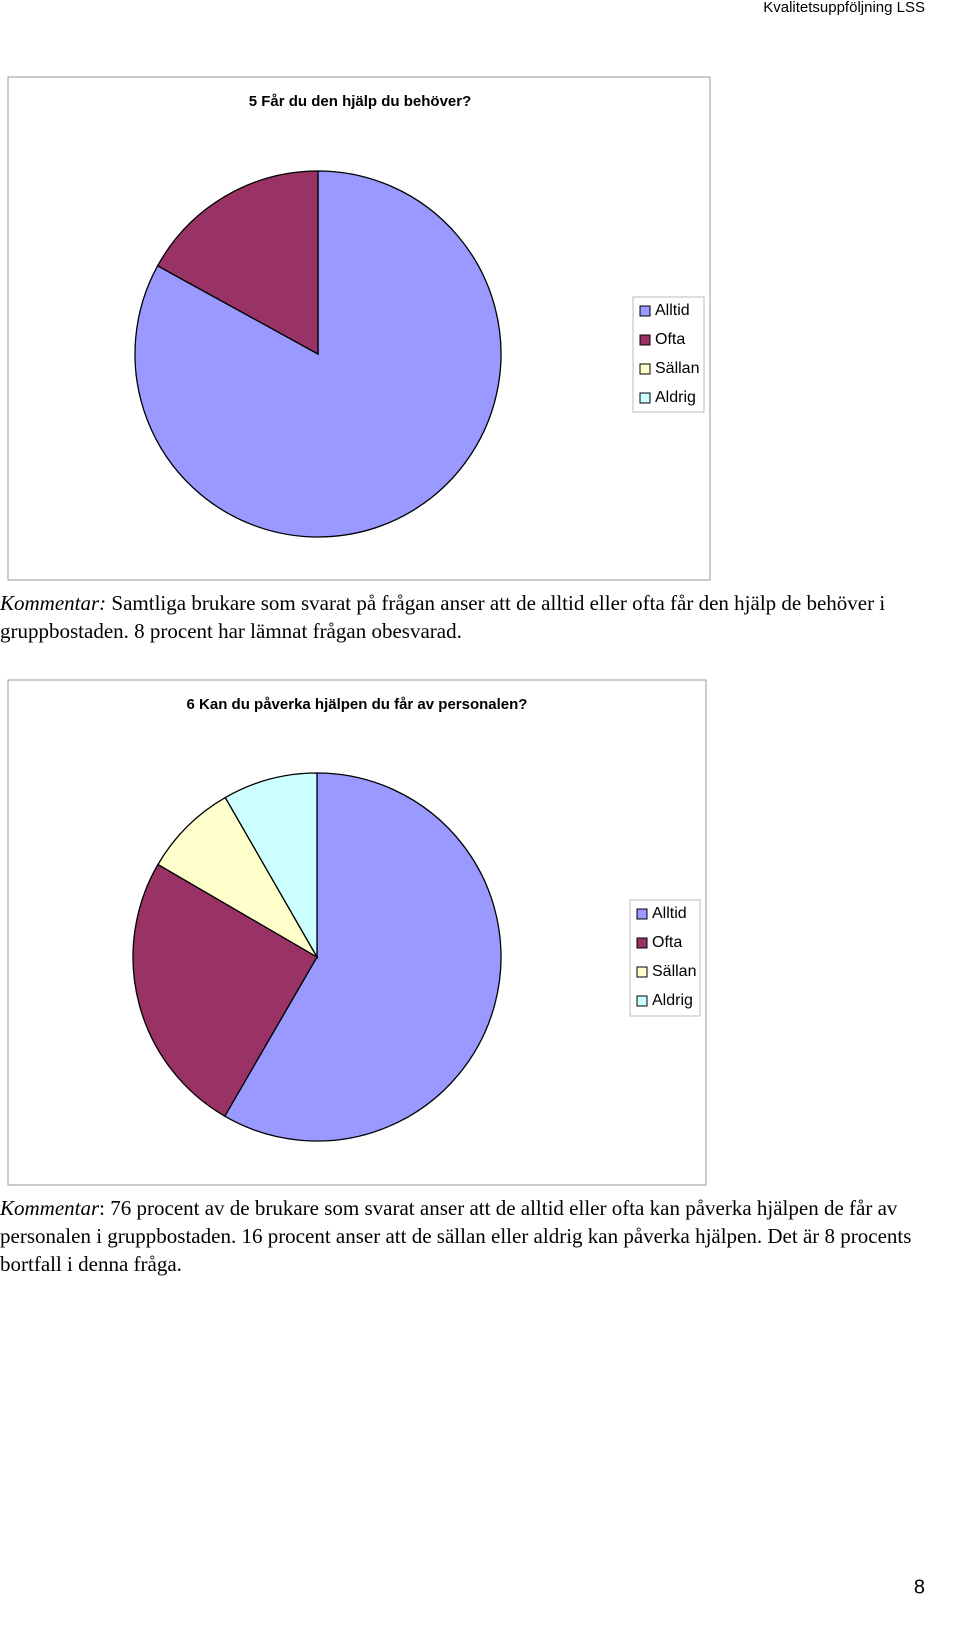 Image resolution: width=960 pixels, height=1627 pixels. What do you see at coordinates (50, 1208) in the screenshot?
I see `comment-label: Kommentar` at bounding box center [50, 1208].